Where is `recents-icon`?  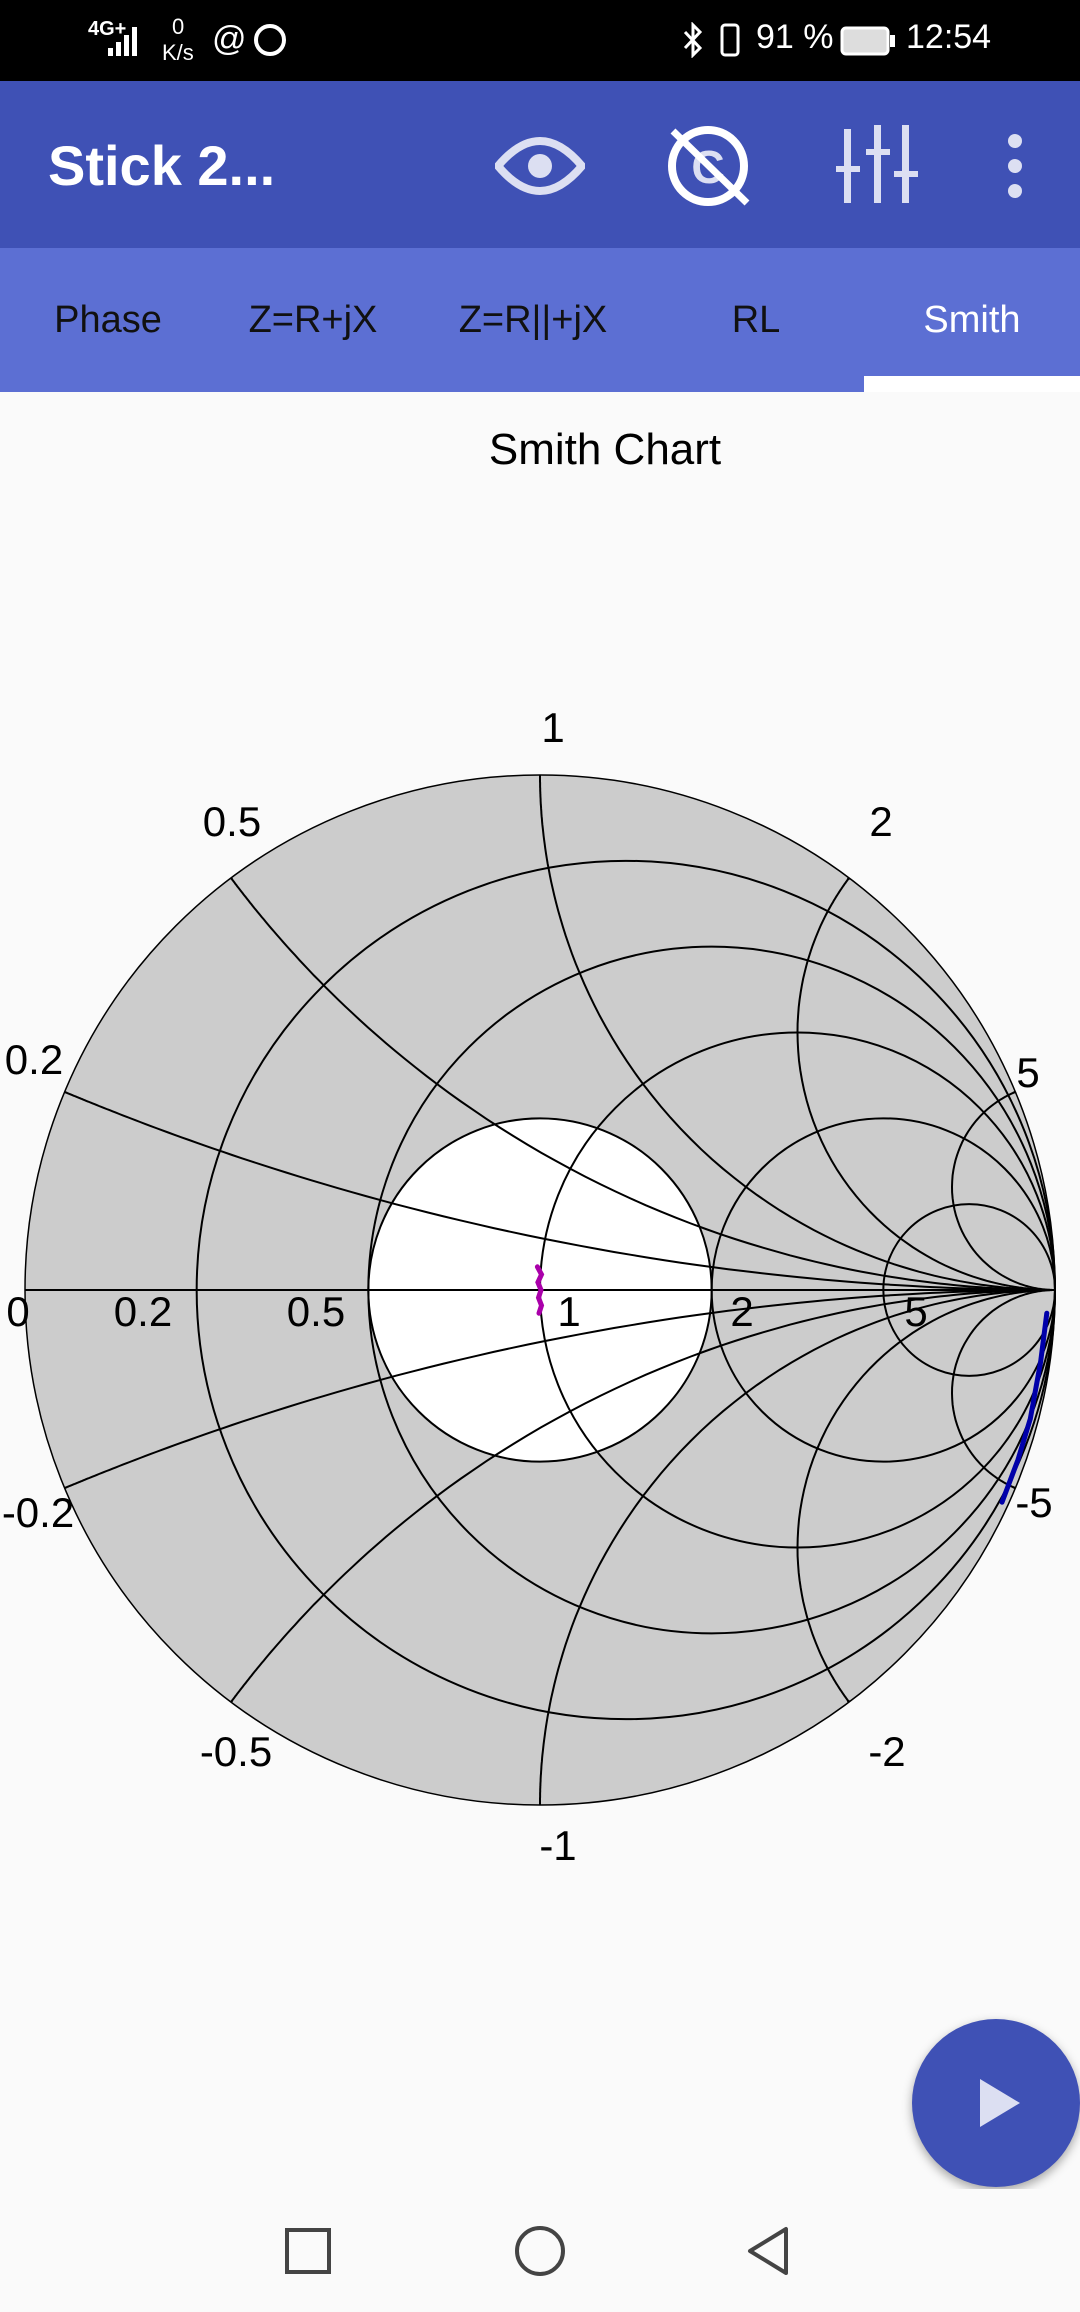
recents-icon is located at coordinates (308, 2251).